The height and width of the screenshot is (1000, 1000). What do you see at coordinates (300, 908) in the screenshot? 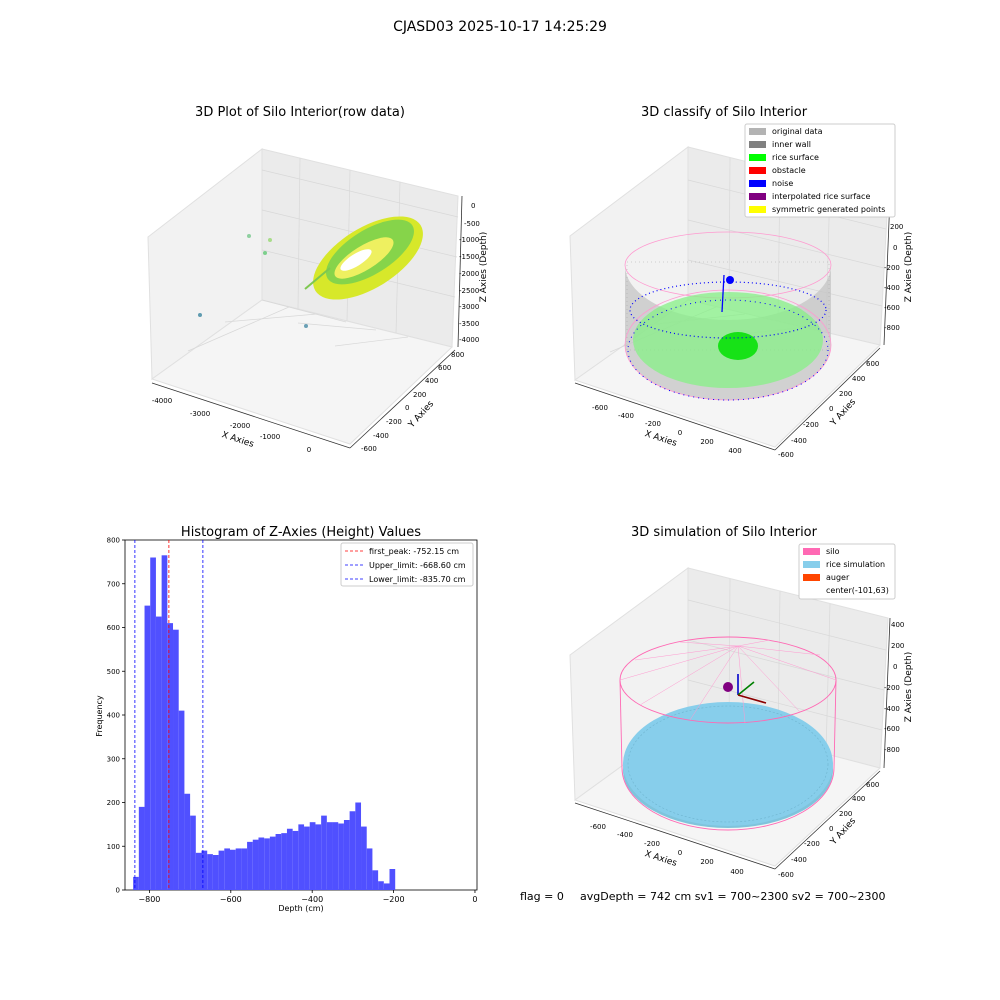
I see `hist-xlabel: Depth (cm)` at bounding box center [300, 908].